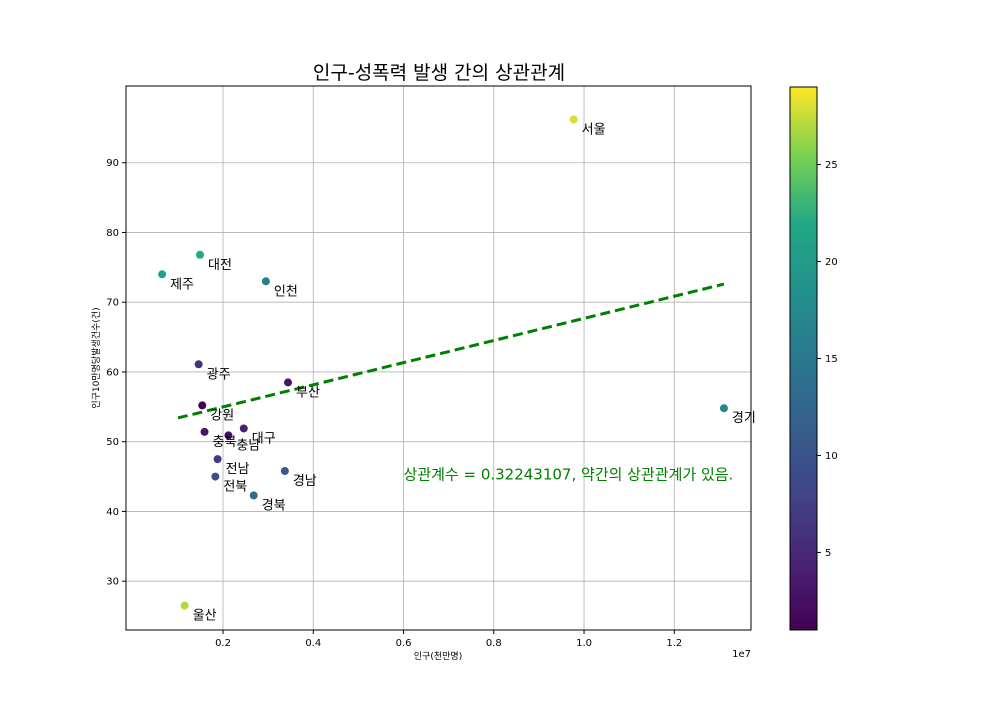 The height and width of the screenshot is (720, 1008). What do you see at coordinates (112, 163) in the screenshot?
I see `y-tick-label: 90` at bounding box center [112, 163].